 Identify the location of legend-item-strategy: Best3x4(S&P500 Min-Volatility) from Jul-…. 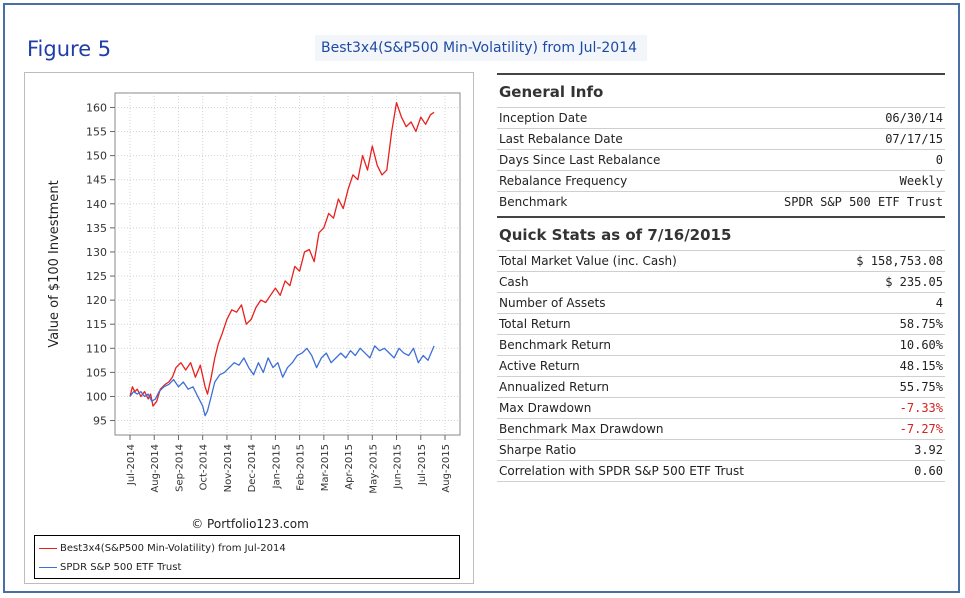
(162, 548).